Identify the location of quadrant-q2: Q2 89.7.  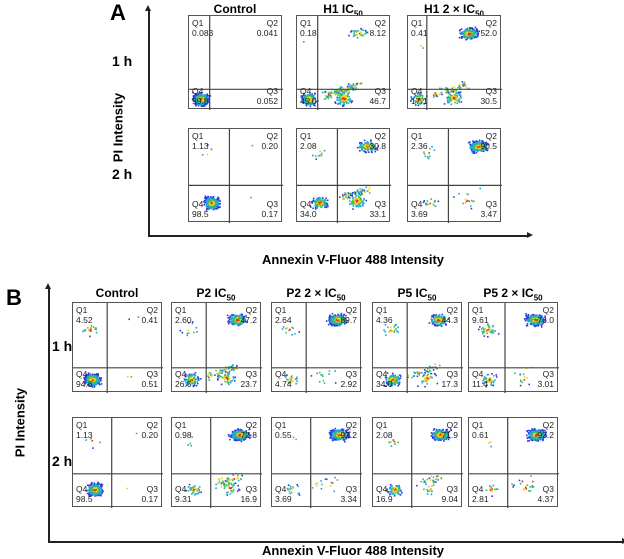
(348, 315).